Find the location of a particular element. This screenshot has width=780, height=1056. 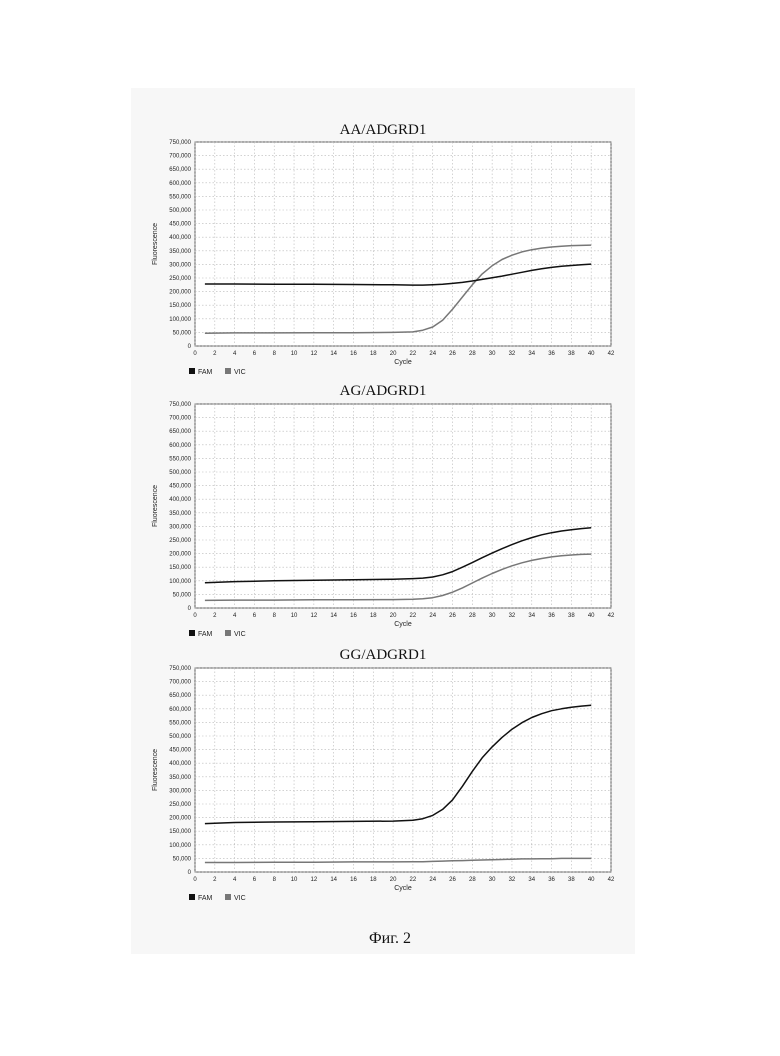

y-tick-label: 450,000 is located at coordinates (180, 487).